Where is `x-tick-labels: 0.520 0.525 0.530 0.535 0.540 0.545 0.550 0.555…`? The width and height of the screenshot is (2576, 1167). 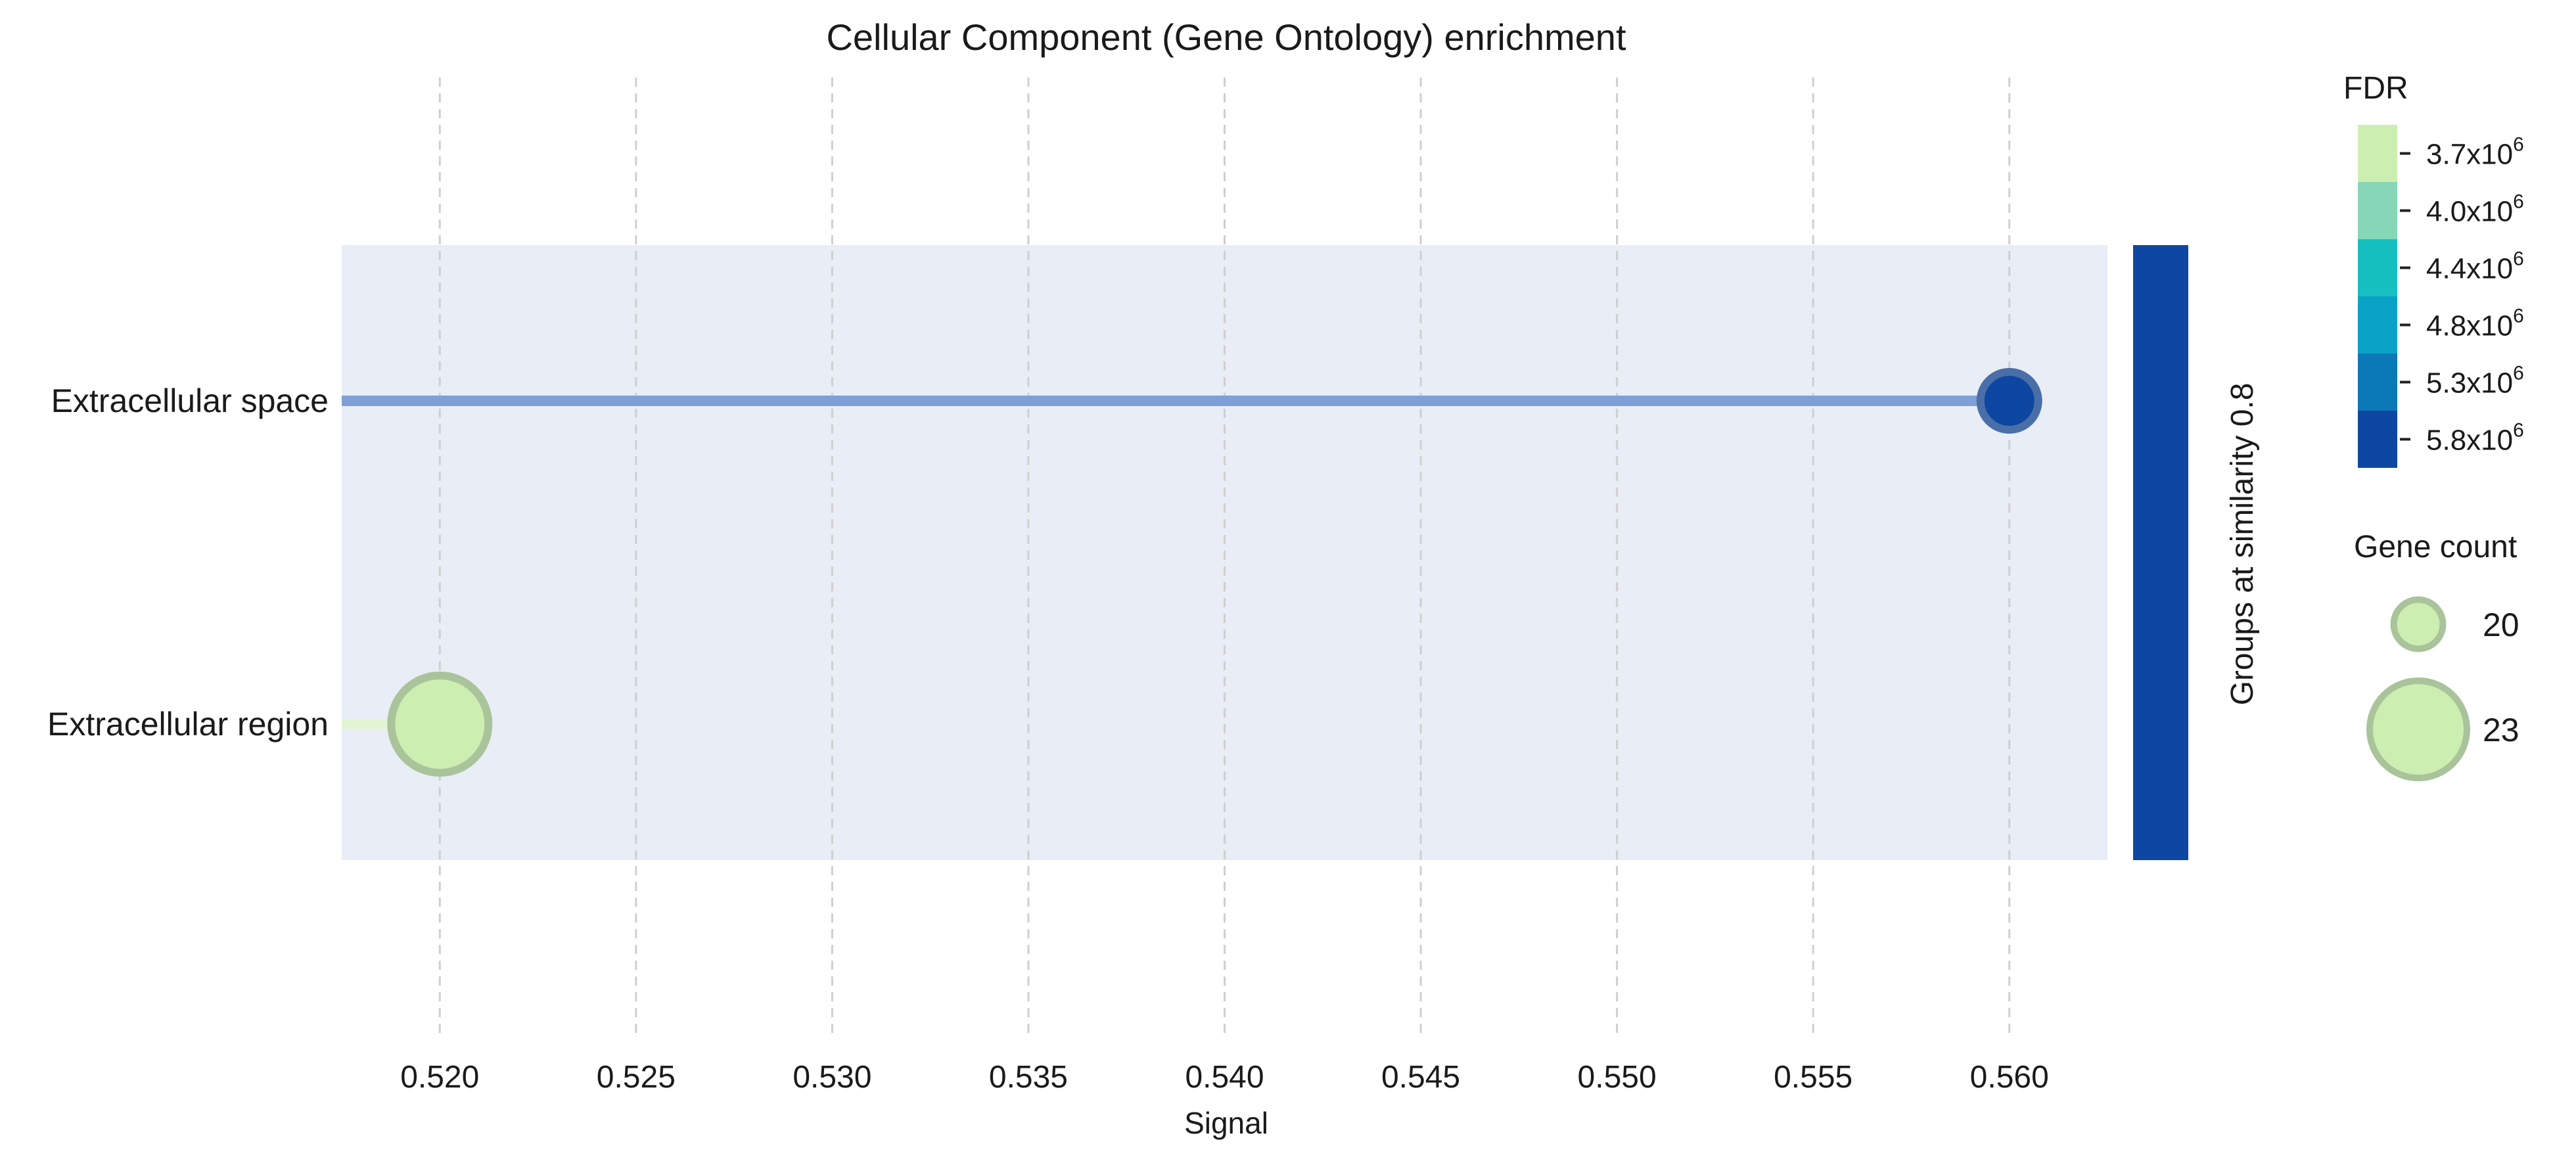
x-tick-labels: 0.520 0.525 0.530 0.535 0.540 0.545 0.550 0.555… is located at coordinates (1224, 1077).